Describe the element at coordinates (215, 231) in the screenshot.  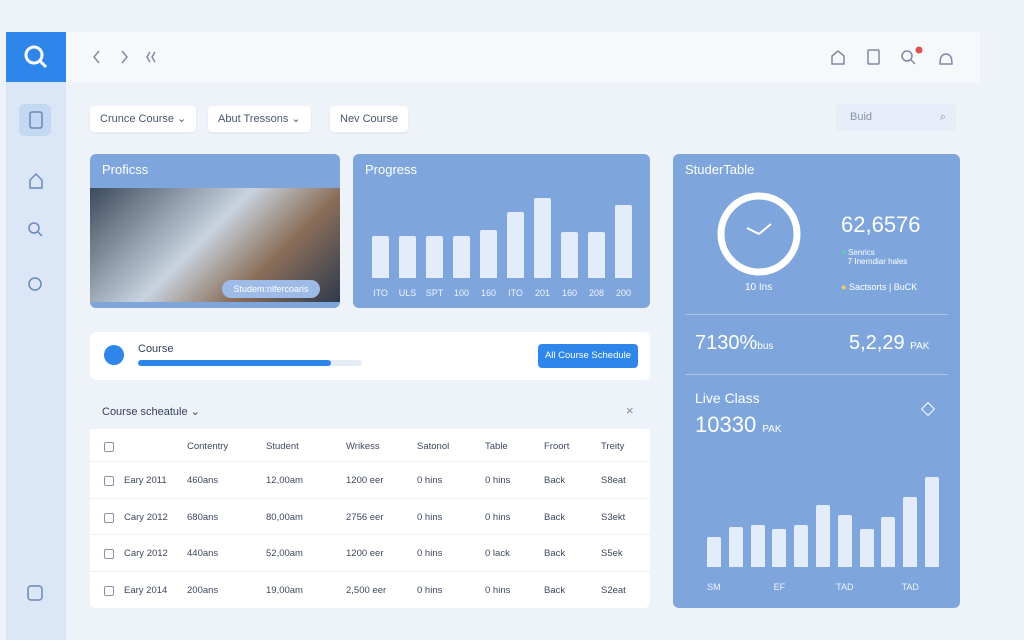
I see `profile-card: Proficss Studem:nlfercoaris` at that location.